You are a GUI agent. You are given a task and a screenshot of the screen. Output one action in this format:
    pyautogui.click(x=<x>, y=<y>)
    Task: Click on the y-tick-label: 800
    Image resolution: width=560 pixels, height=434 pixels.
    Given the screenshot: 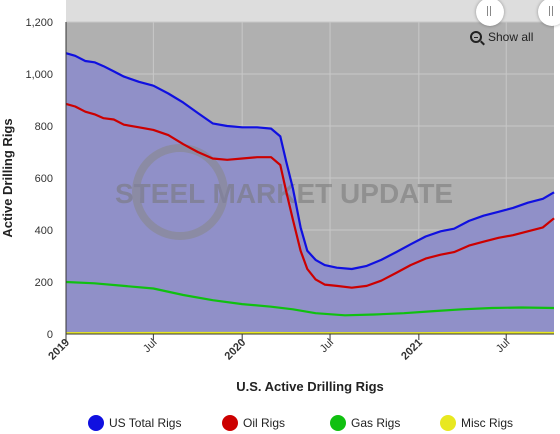 What is the action you would take?
    pyautogui.click(x=44, y=127)
    